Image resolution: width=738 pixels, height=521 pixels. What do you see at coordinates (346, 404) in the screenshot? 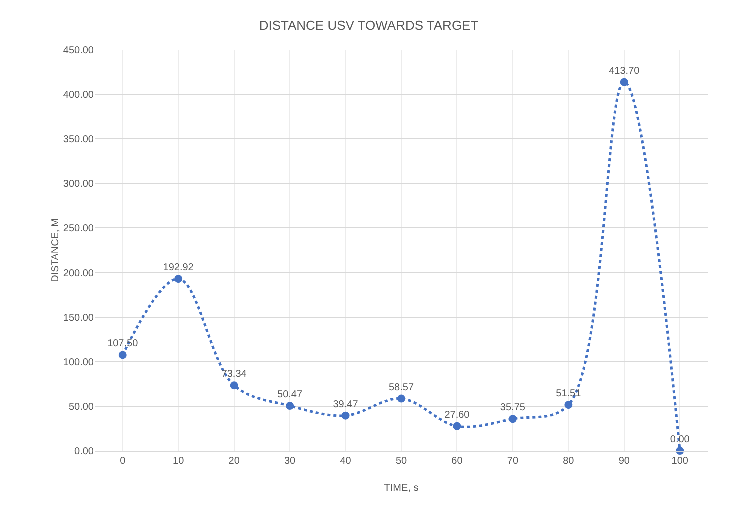
I see `data-label: 39.47` at bounding box center [346, 404].